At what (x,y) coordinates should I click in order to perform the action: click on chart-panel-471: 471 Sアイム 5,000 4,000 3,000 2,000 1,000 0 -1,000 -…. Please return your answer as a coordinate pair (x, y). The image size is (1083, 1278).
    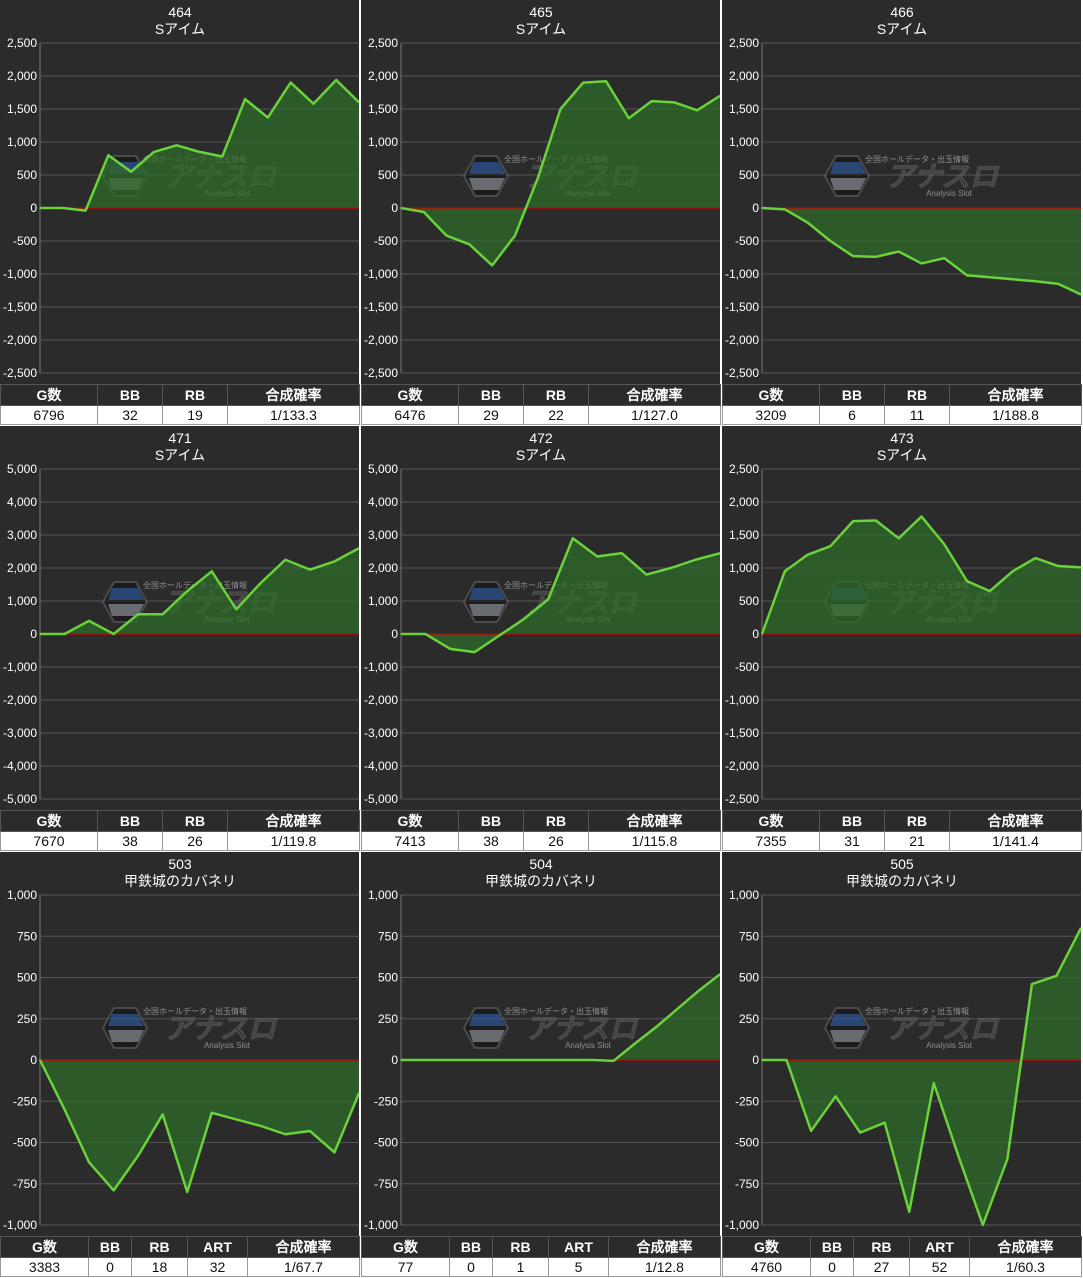
    Looking at the image, I should click on (180, 638).